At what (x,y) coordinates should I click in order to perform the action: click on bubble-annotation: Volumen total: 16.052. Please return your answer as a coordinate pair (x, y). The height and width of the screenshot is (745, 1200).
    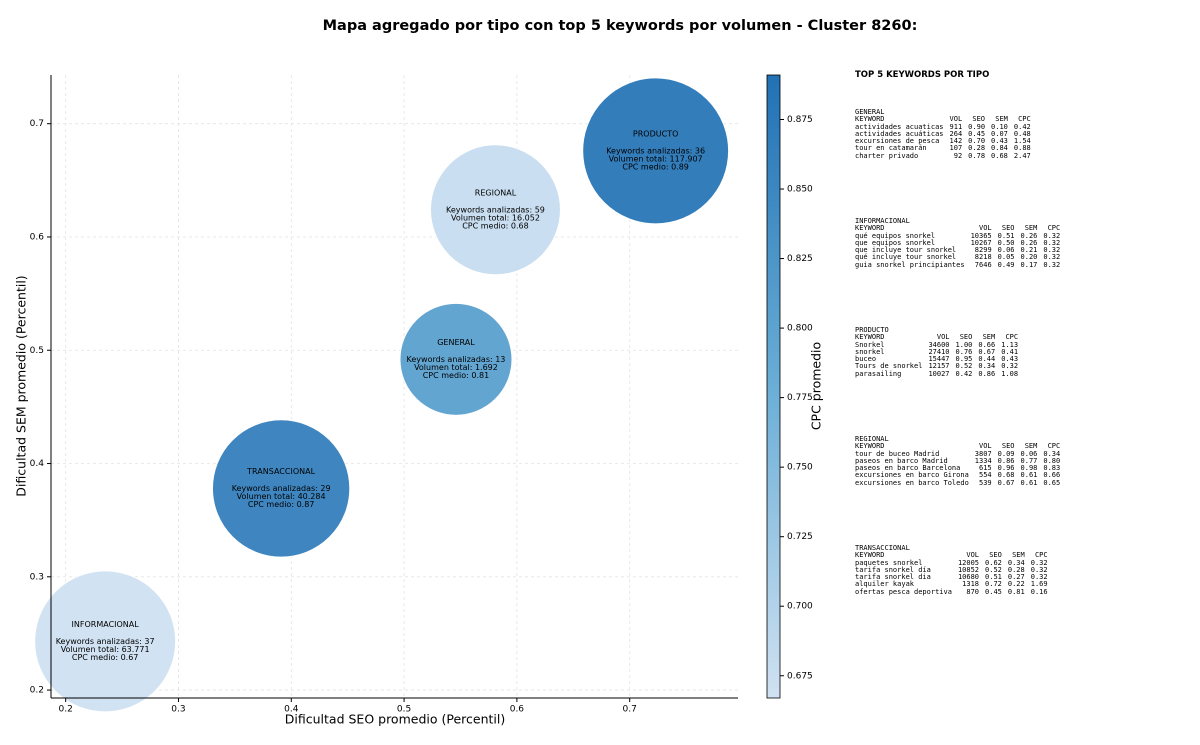
    Looking at the image, I should click on (495, 217).